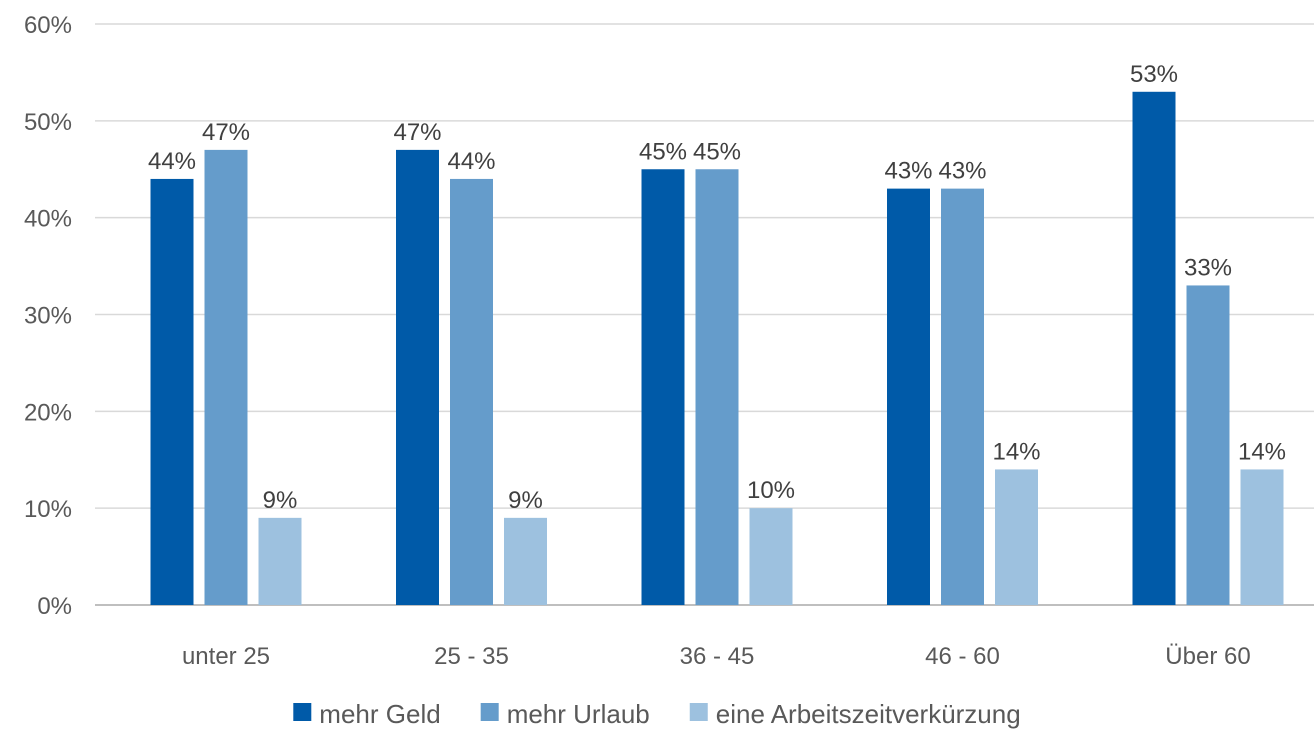  What do you see at coordinates (379, 714) in the screenshot?
I see `legend-label: mehr Geld` at bounding box center [379, 714].